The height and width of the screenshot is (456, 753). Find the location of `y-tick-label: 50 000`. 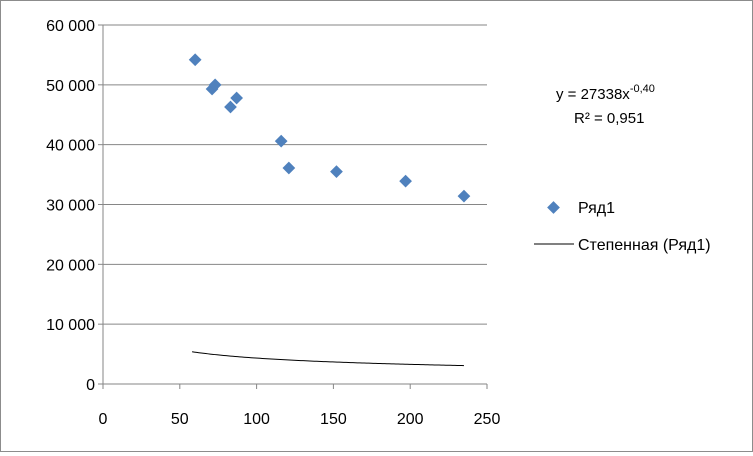

y-tick-label: 50 000 is located at coordinates (70, 86).